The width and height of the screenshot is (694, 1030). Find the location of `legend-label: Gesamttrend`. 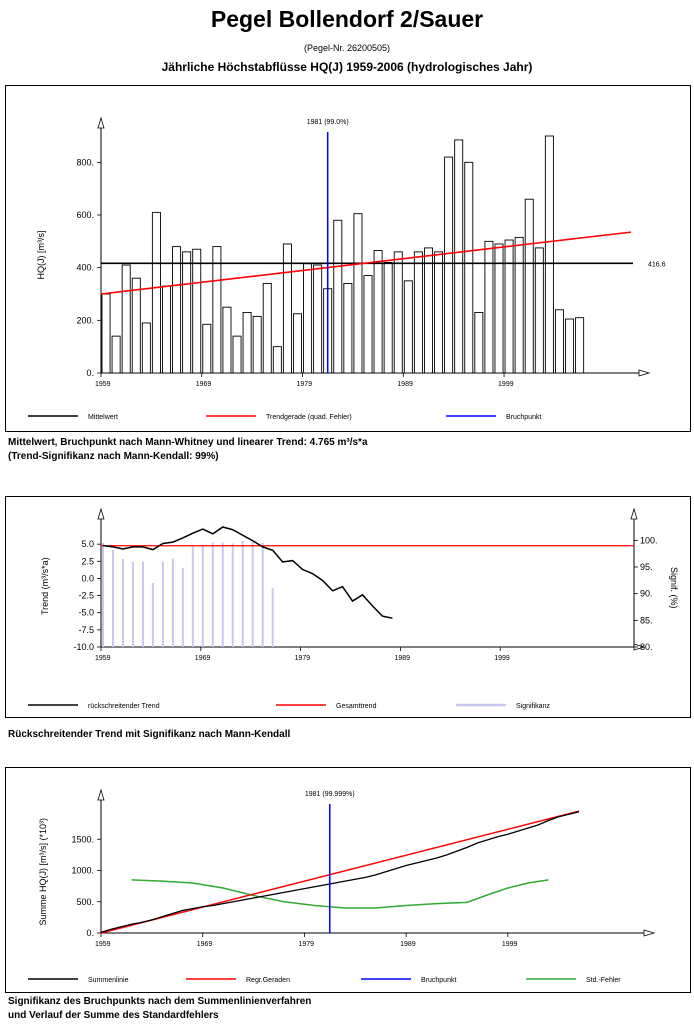

legend-label: Gesamttrend is located at coordinates (356, 706).